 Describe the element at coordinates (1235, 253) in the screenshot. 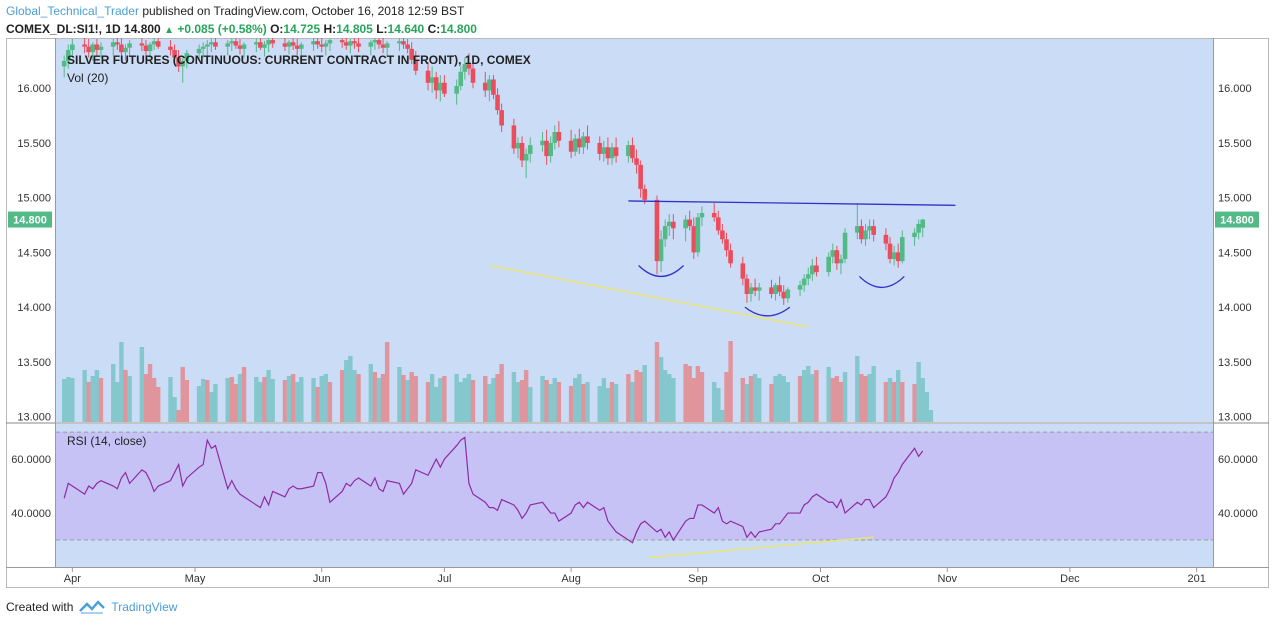

I see `price-tick-right: 14.500` at that location.